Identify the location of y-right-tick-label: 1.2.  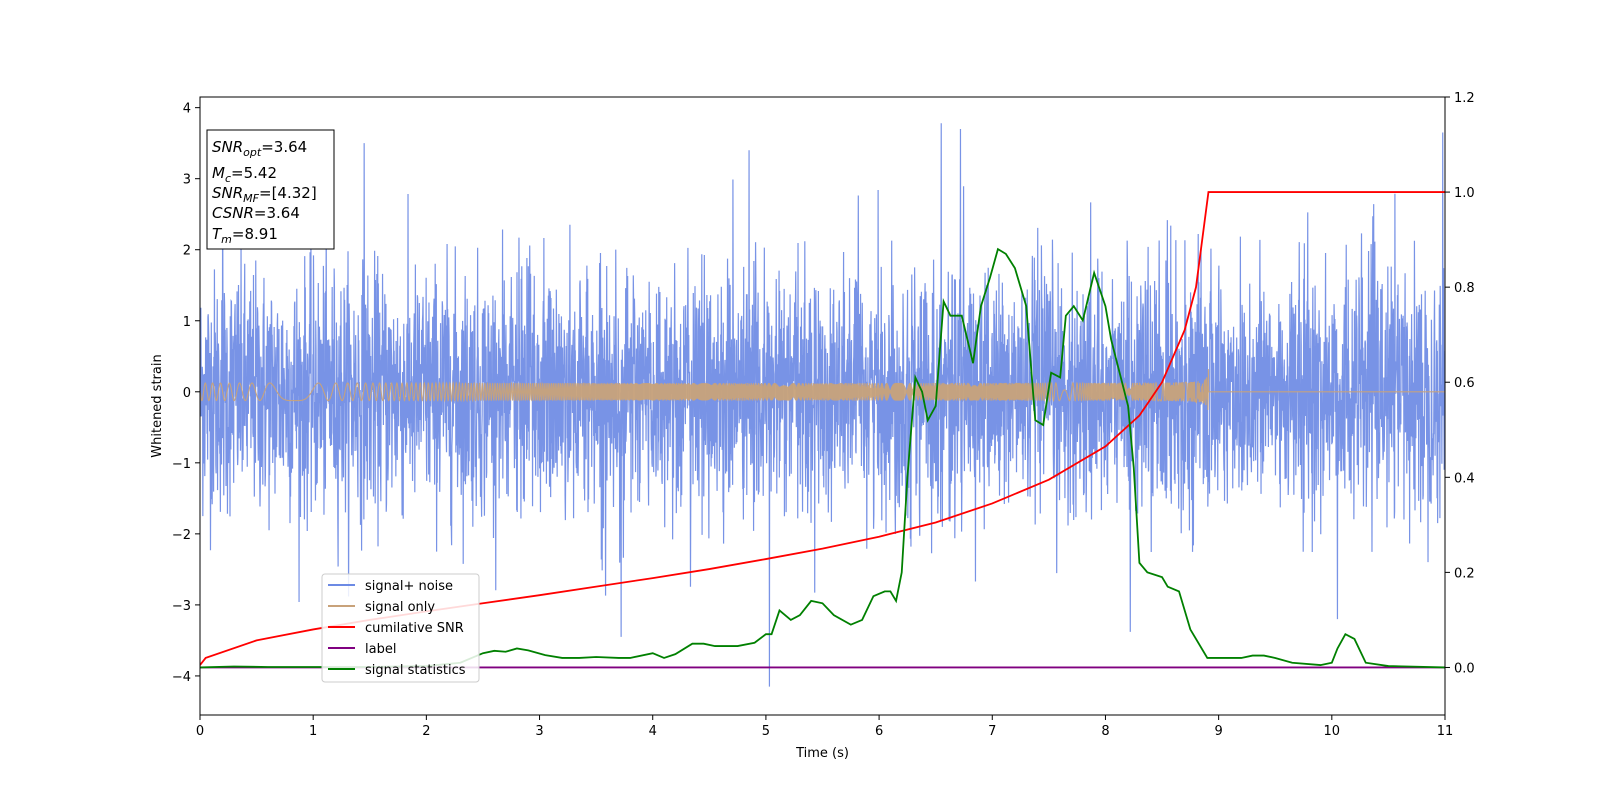
(1464, 98).